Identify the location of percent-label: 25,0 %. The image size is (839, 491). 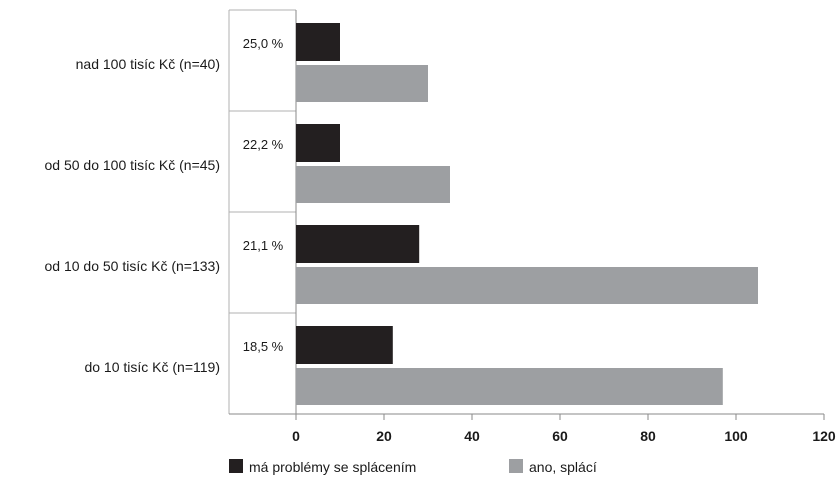
(263, 43).